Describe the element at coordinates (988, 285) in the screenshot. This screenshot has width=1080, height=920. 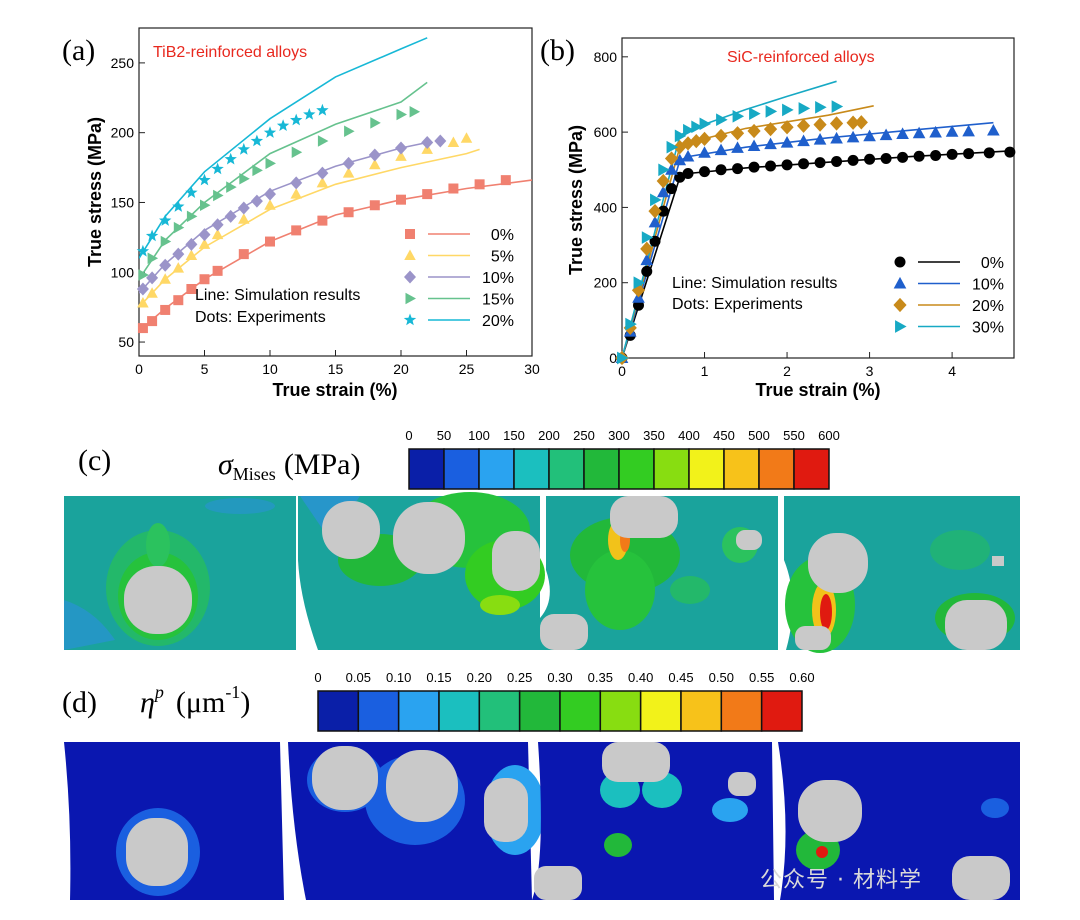
I see `legend-label: 10%` at that location.